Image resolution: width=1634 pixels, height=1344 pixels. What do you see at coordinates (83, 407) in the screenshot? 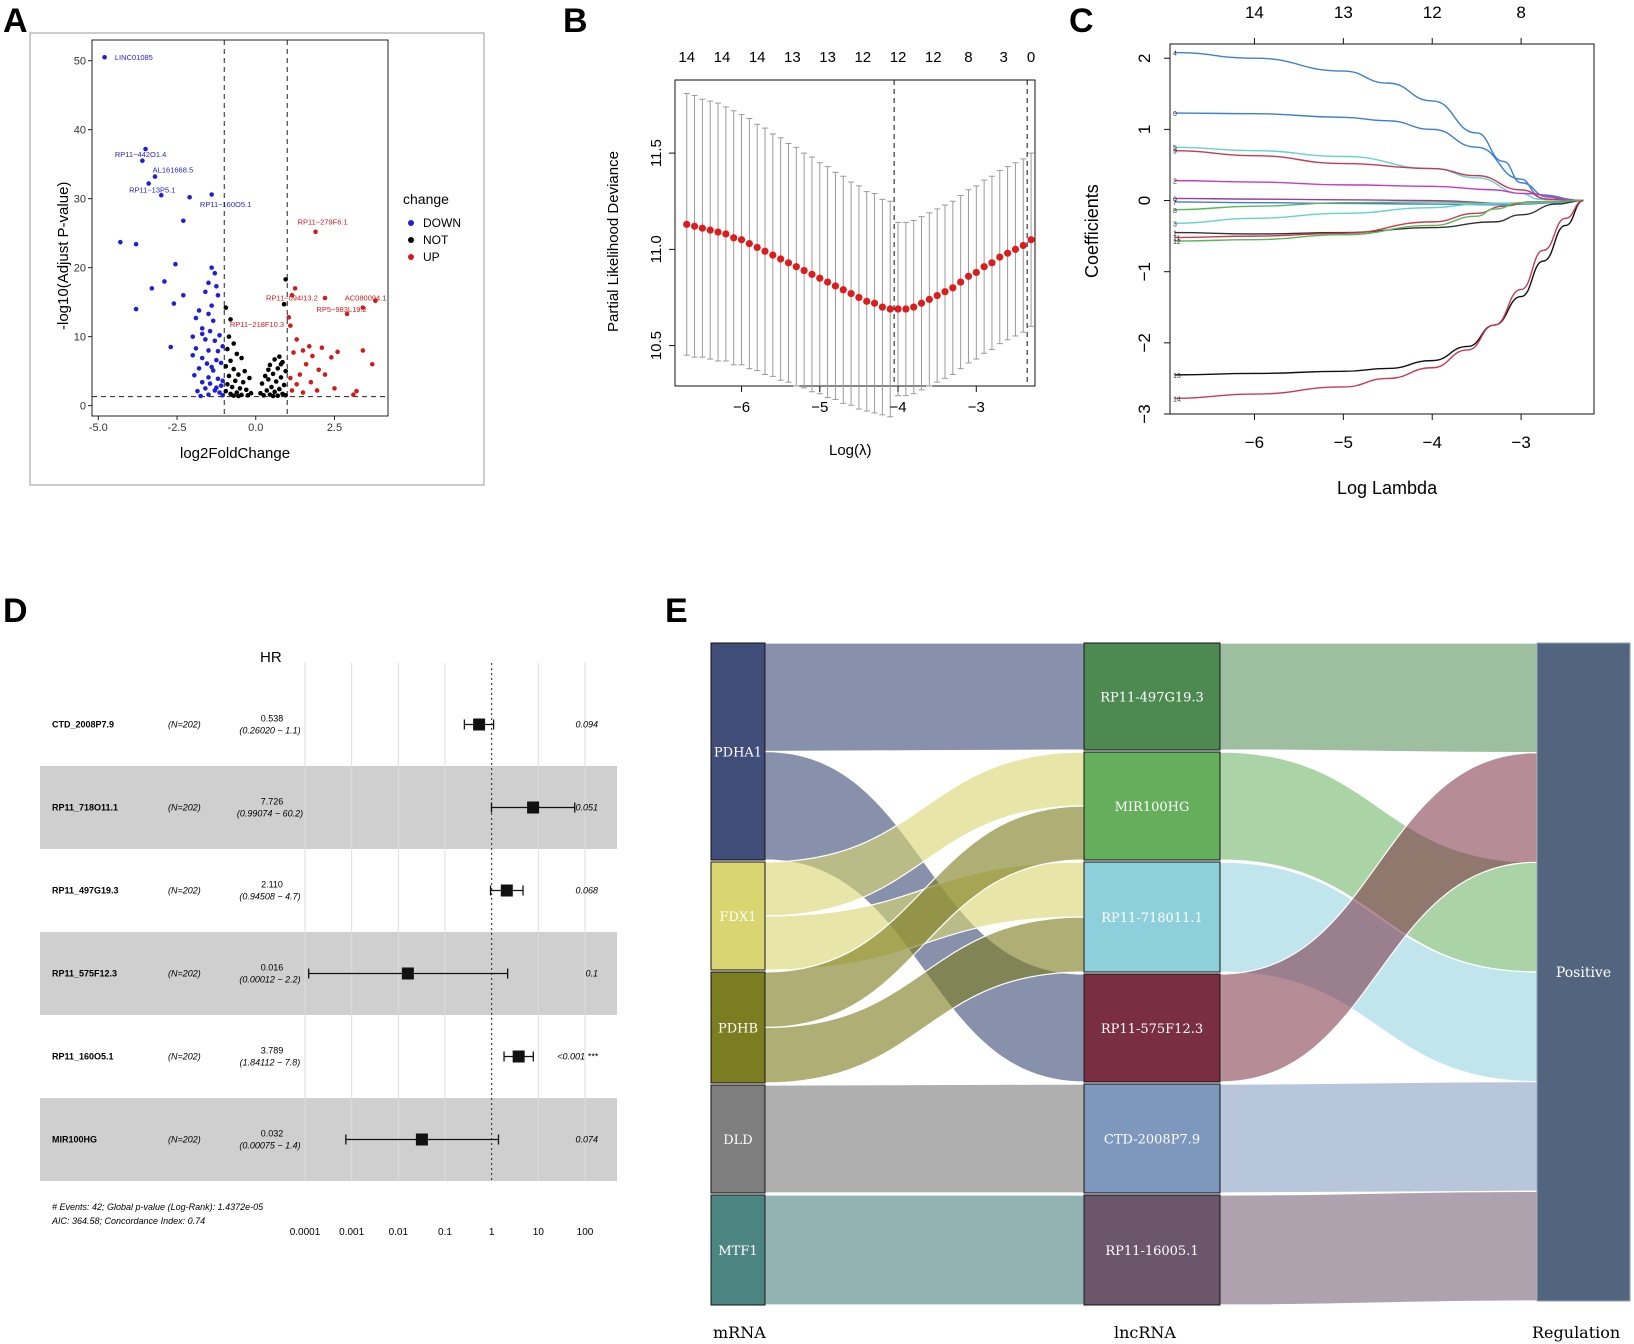
I see `volcano-y-tick-label: 0` at bounding box center [83, 407].